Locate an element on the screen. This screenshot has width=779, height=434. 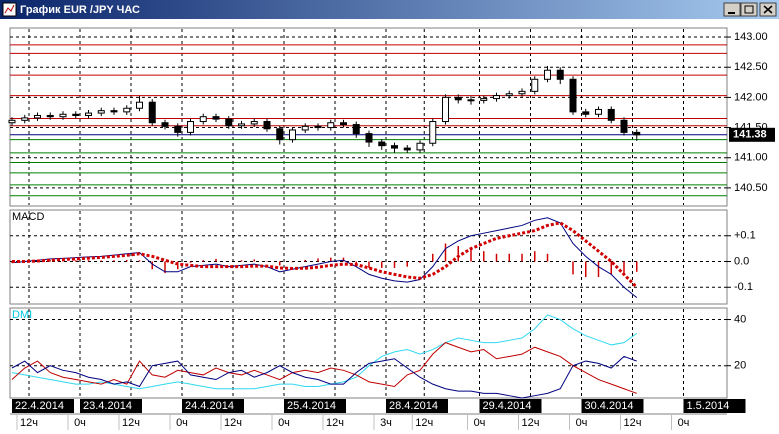
y-tick-label: 140.50 is located at coordinates (751, 188).